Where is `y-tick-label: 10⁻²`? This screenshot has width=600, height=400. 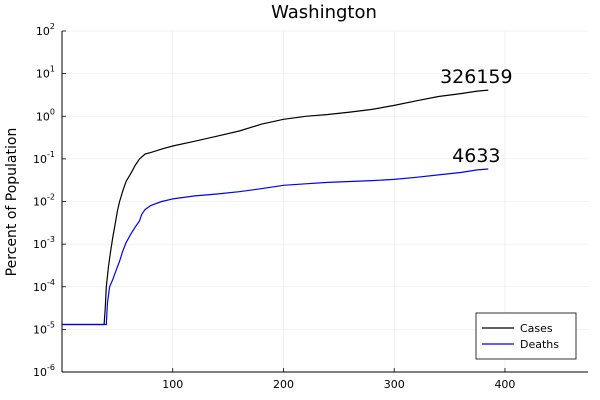 y-tick-label: 10⁻² is located at coordinates (44, 201).